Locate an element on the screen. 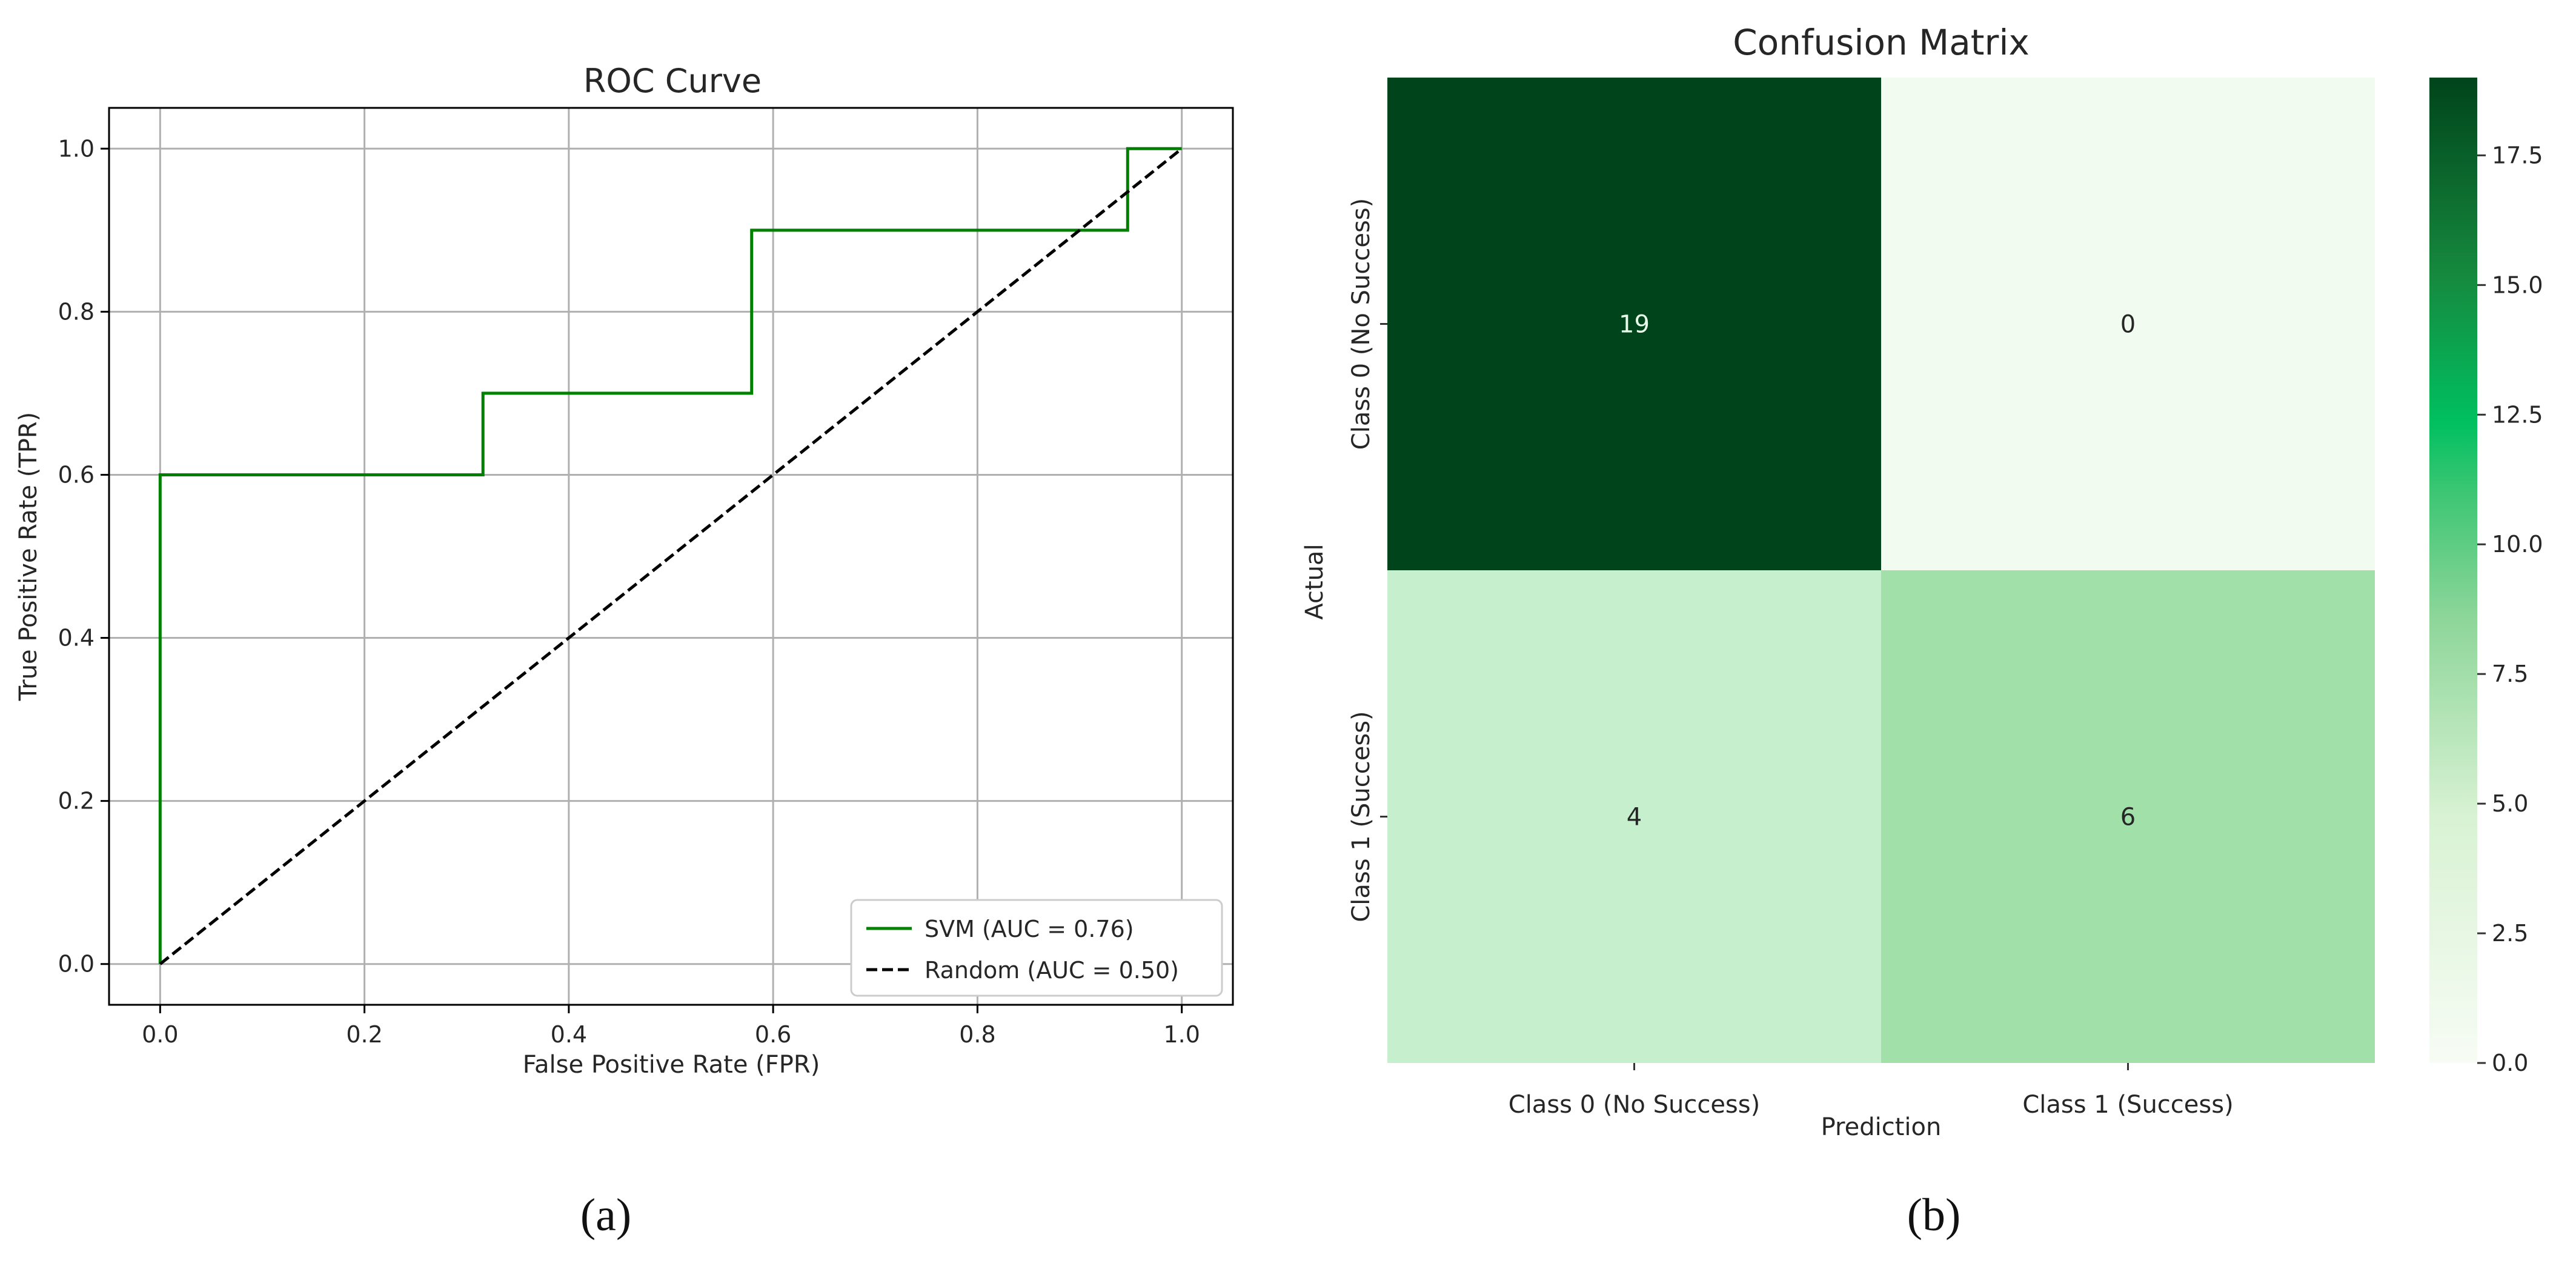 Image resolution: width=2576 pixels, height=1266 pixels. caption-b: (b) is located at coordinates (1934, 1215).